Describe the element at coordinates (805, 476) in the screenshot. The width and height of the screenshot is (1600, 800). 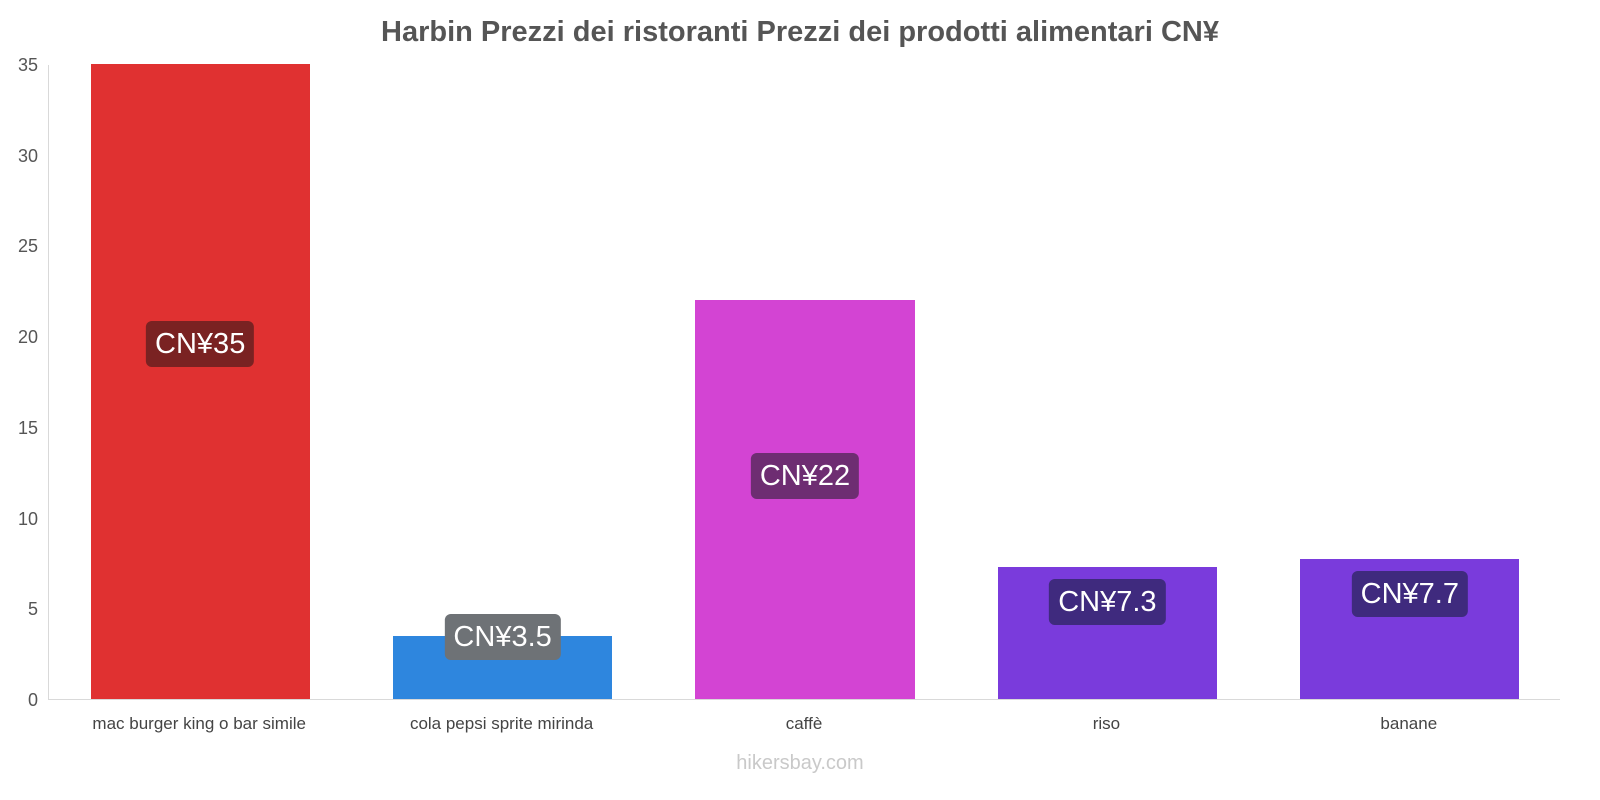
I see `bar-value-label: CN¥22` at that location.